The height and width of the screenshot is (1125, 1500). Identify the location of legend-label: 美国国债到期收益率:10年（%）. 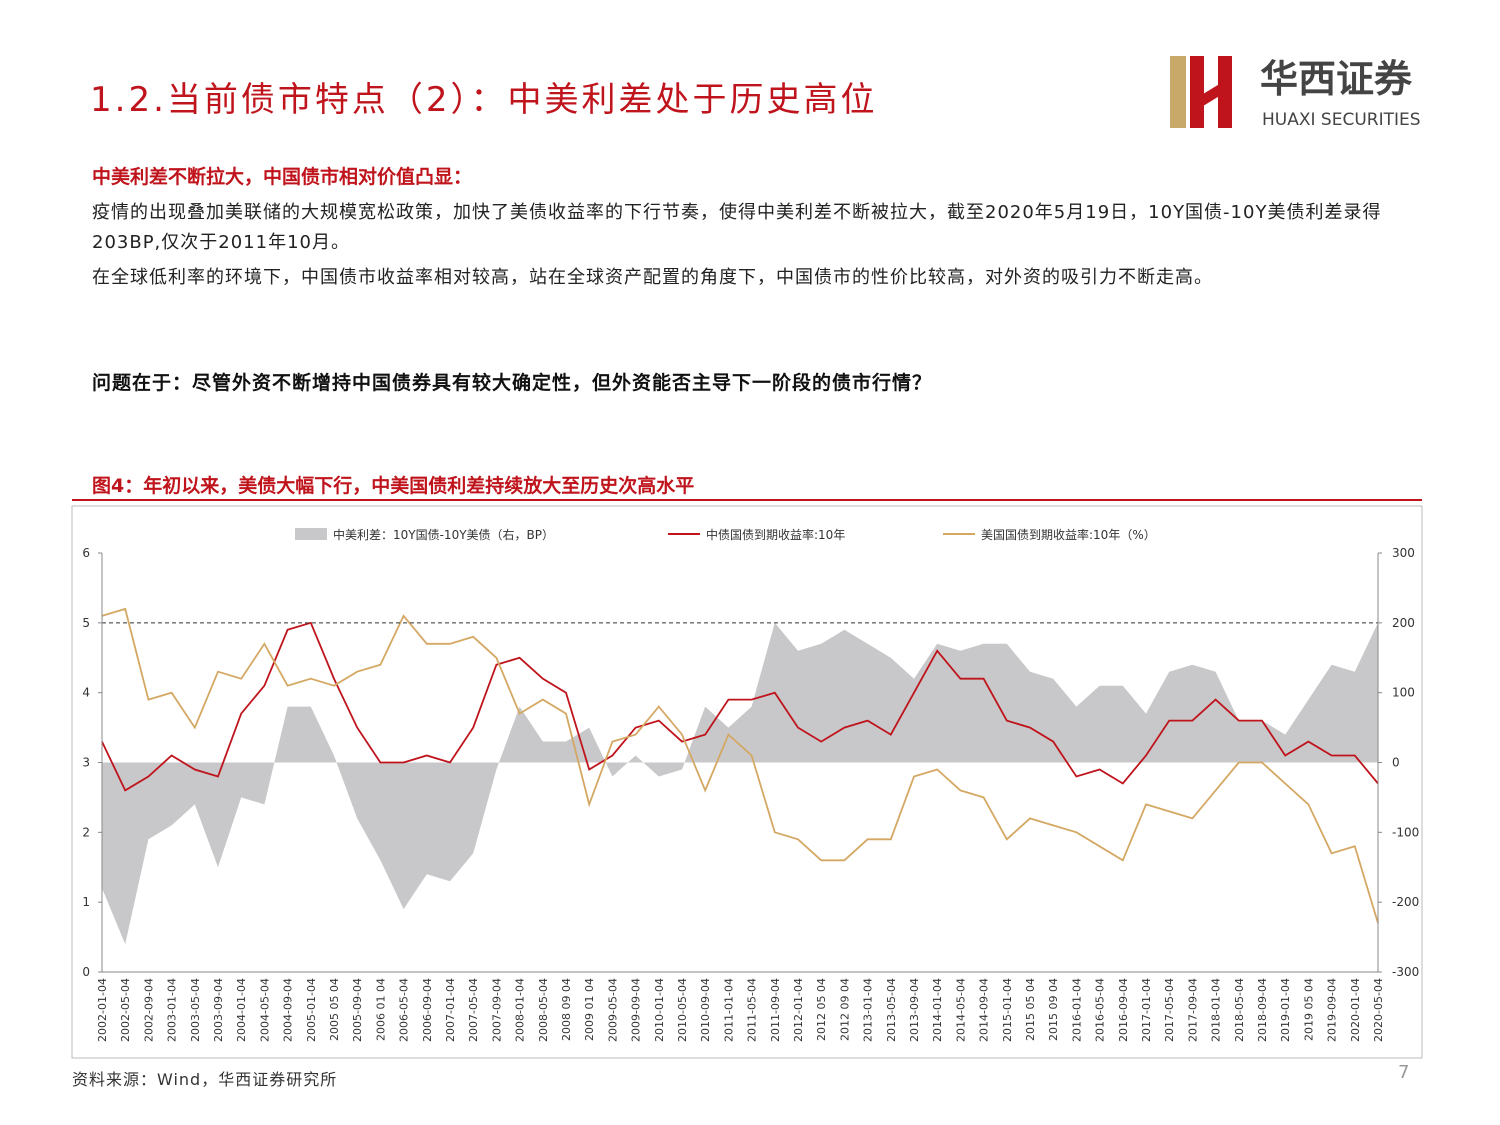
(1068, 534).